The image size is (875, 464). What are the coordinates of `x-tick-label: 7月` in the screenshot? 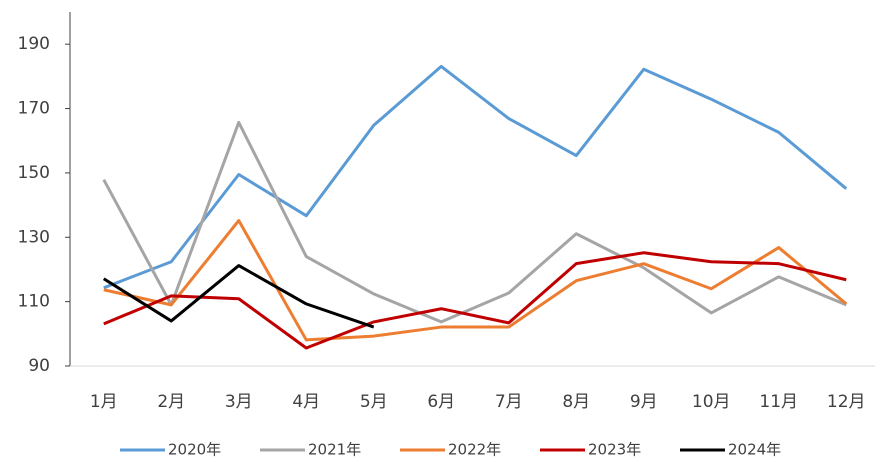 It's located at (509, 402).